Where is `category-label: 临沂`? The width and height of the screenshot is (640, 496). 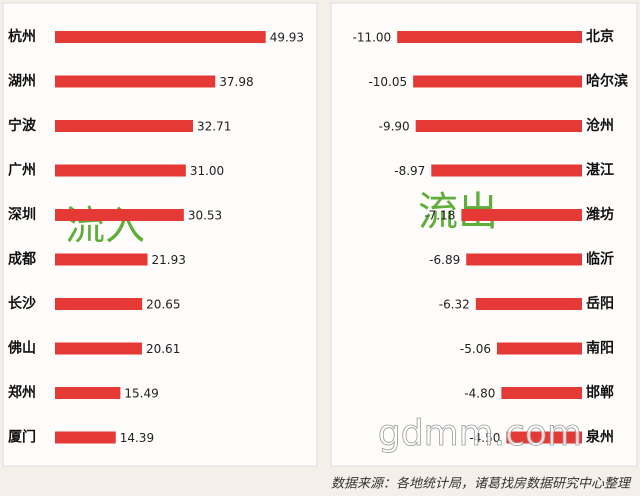
category-label: 临沂 is located at coordinates (600, 259).